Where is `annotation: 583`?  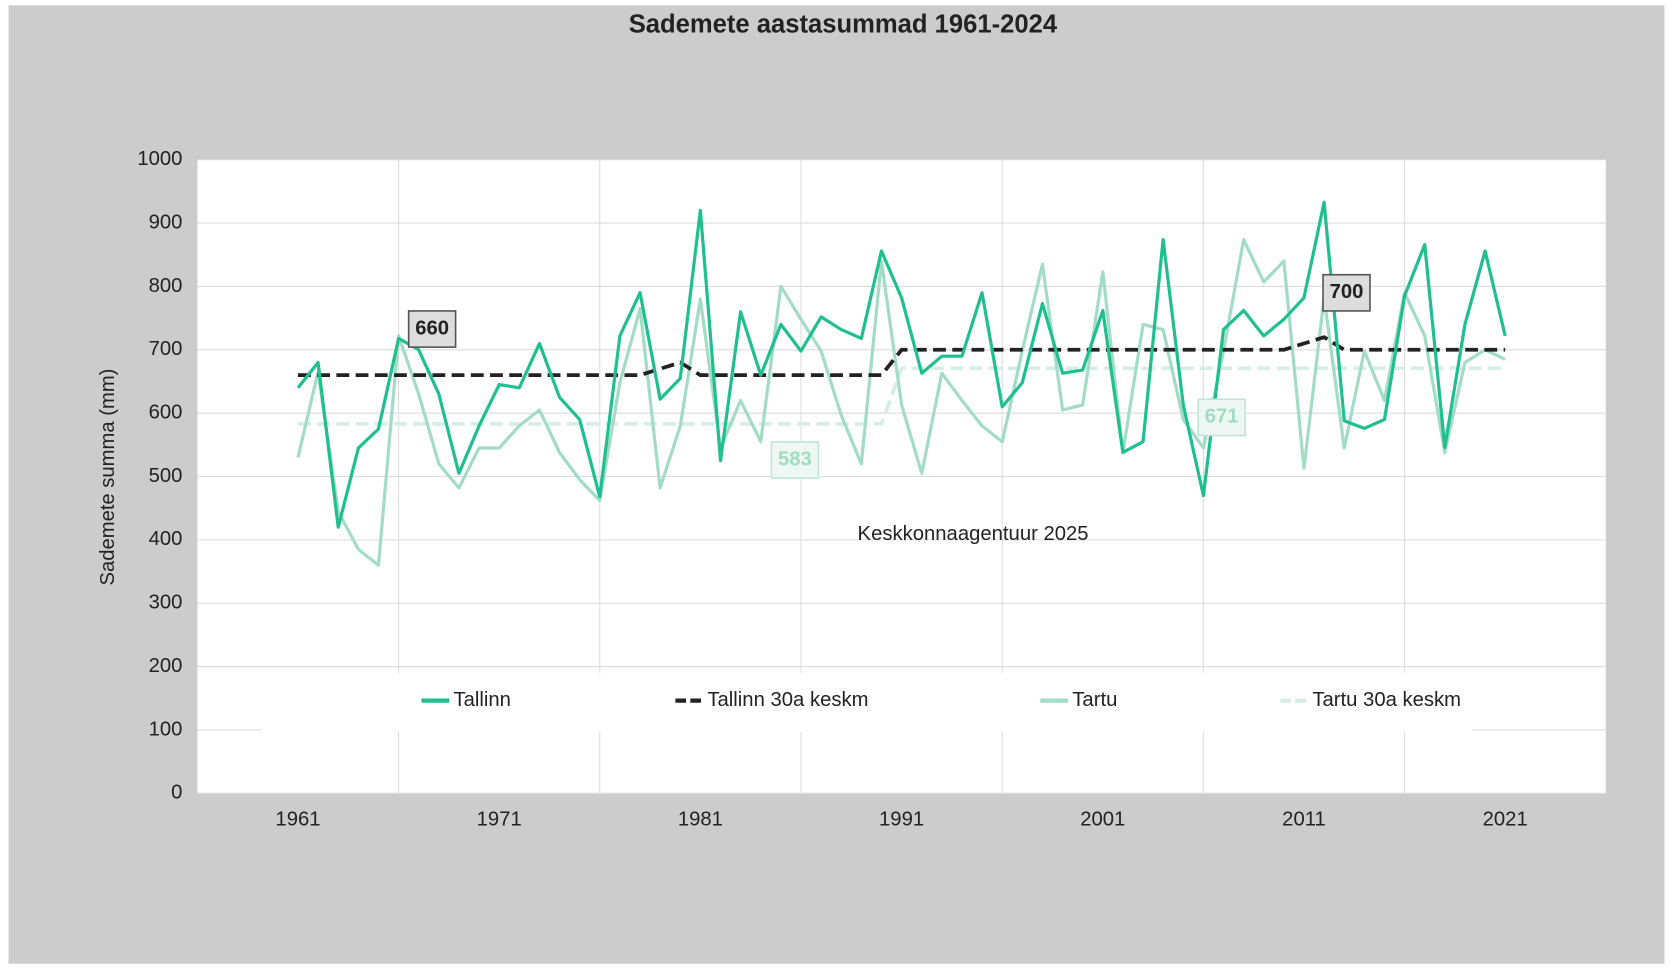 annotation: 583 is located at coordinates (795, 459).